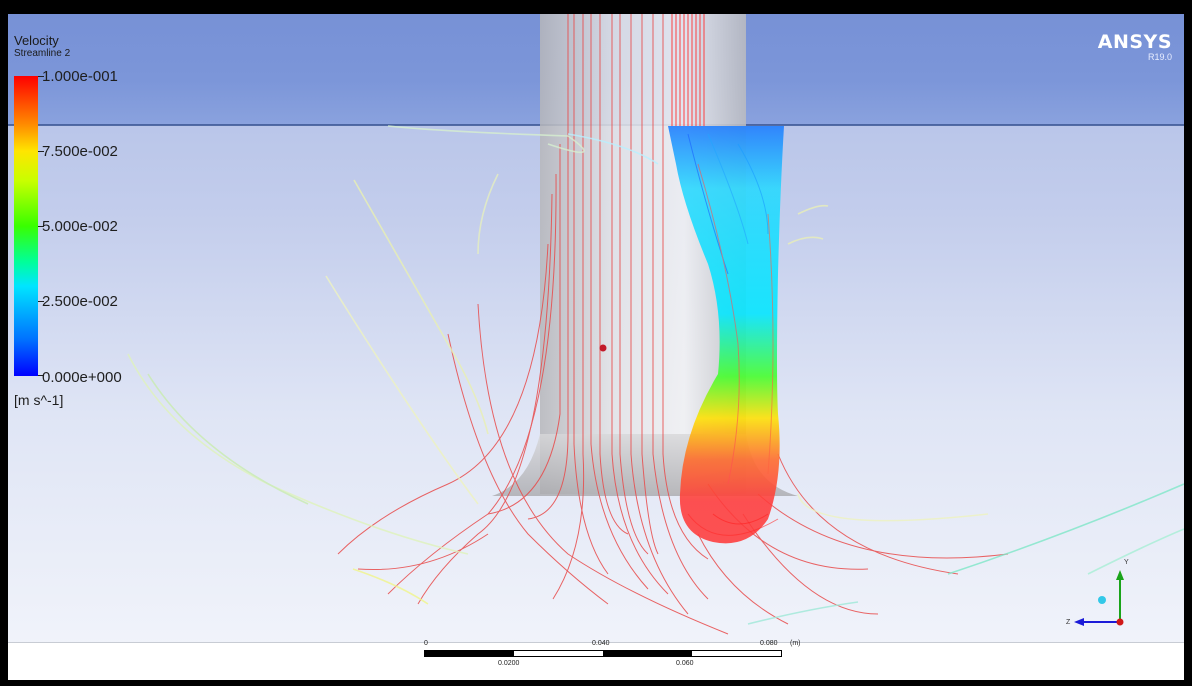 This screenshot has height=686, width=1192. Describe the element at coordinates (733, 334) in the screenshot. I see `plume-streamline-texture` at that location.